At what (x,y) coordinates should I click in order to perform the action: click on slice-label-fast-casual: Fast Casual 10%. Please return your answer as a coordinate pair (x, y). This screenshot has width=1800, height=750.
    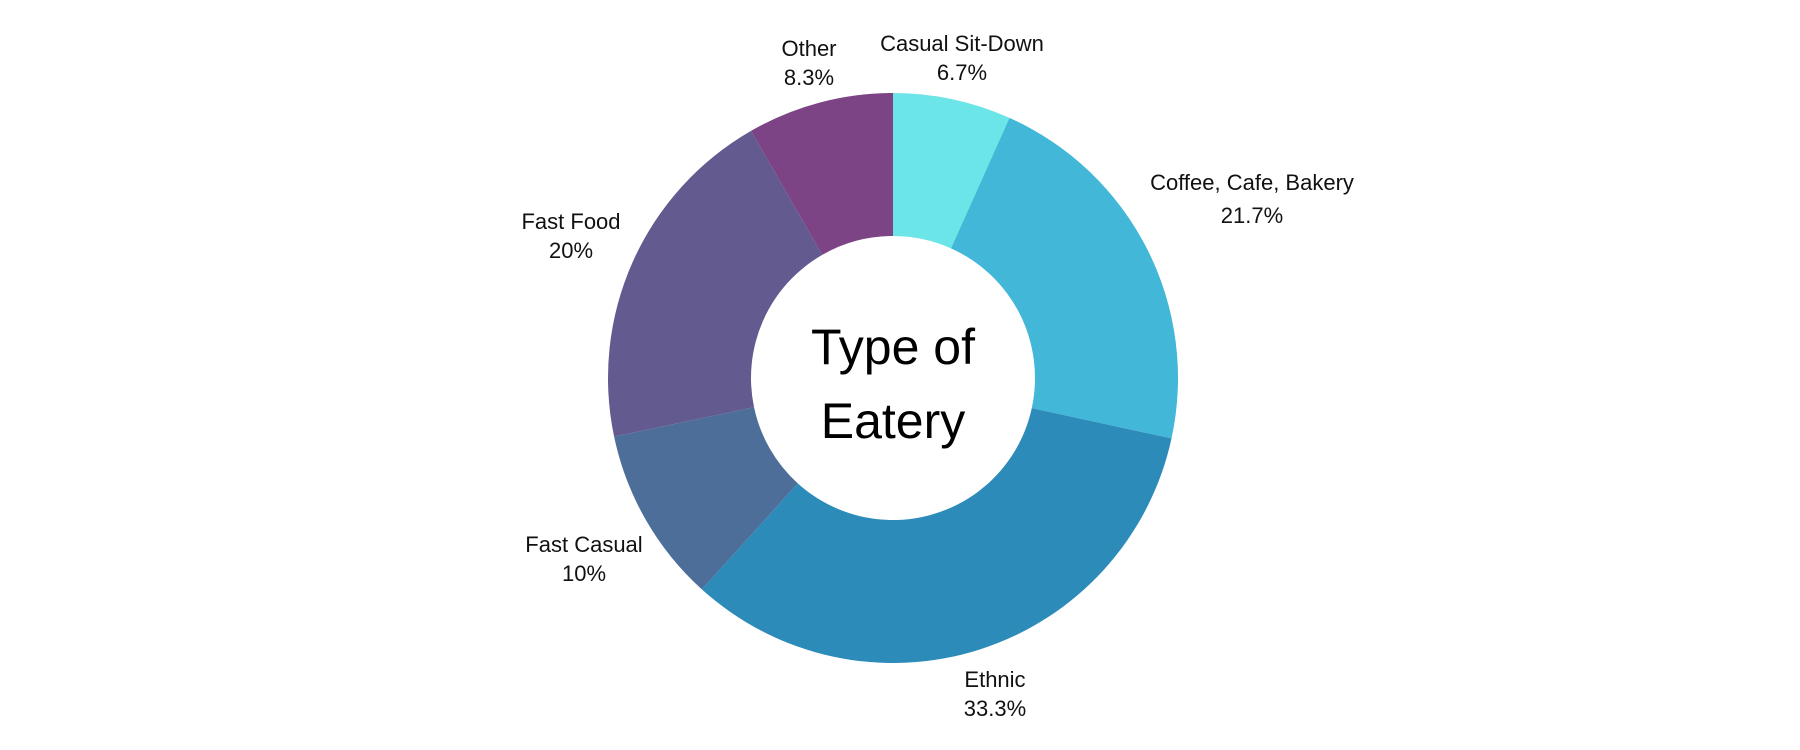
    Looking at the image, I should click on (583, 559).